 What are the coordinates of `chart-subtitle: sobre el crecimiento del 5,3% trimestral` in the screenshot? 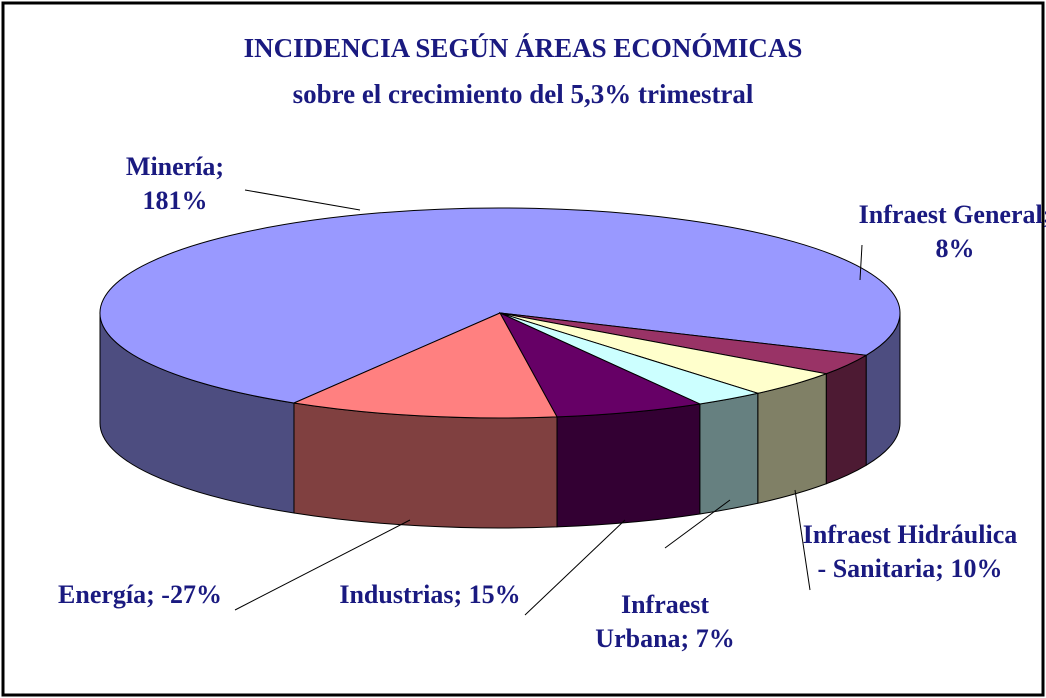 It's located at (523, 94).